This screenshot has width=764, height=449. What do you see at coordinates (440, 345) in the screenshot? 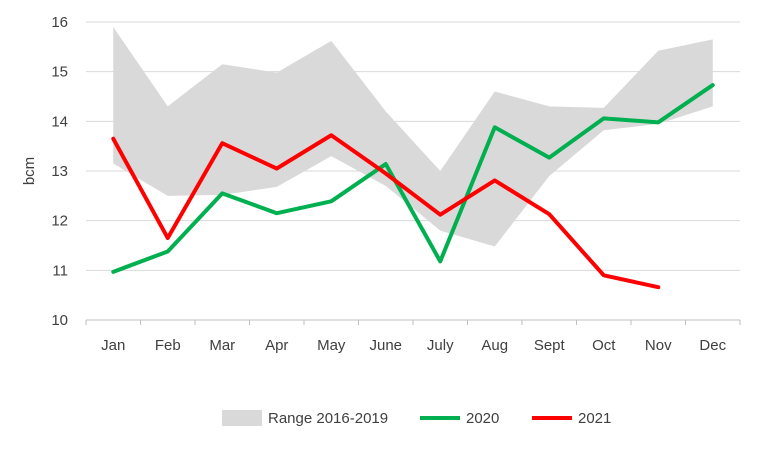
I see `x-tick-label: July` at bounding box center [440, 345].